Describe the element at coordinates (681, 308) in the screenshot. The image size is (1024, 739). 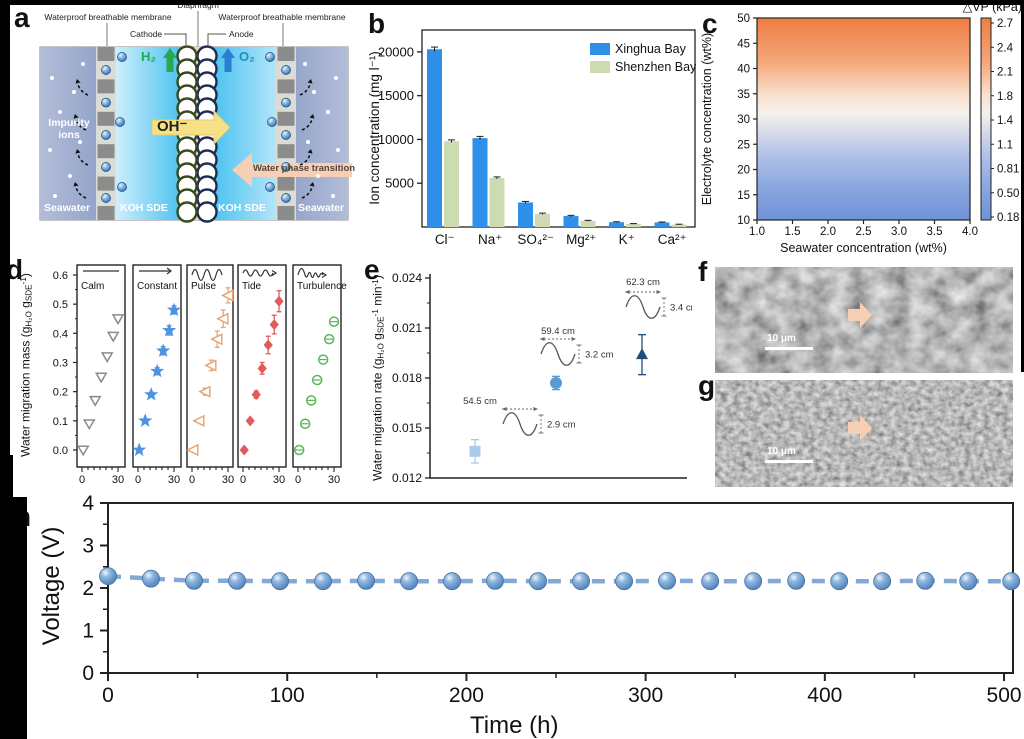
I see `svg-text: 3.4 cm` at that location.